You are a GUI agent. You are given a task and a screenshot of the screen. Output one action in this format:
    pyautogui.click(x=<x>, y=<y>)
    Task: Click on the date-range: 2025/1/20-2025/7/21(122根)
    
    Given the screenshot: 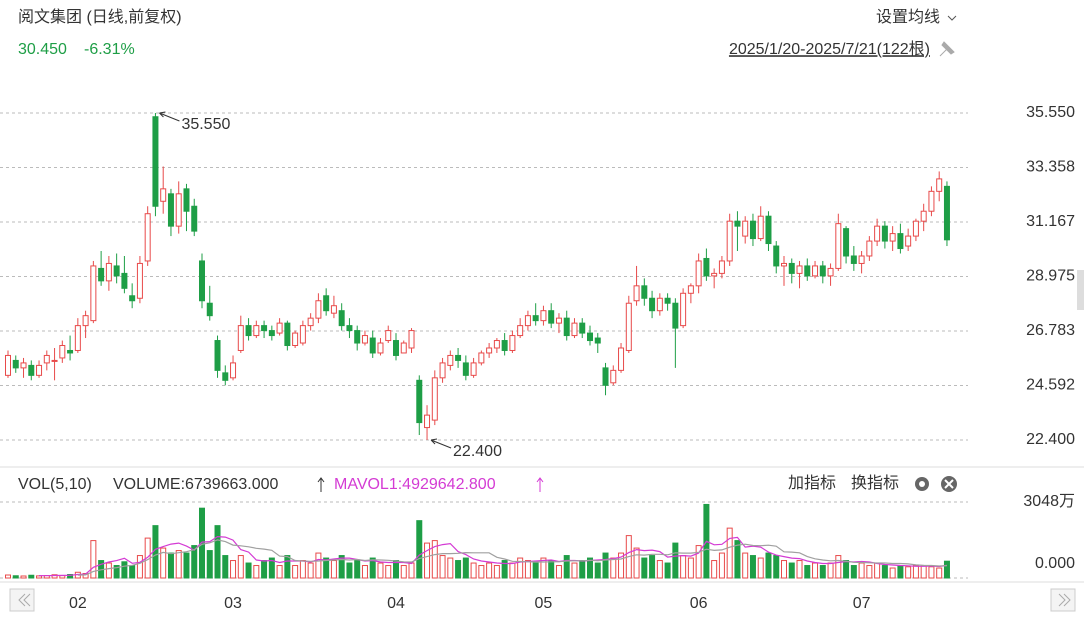 What is the action you would take?
    pyautogui.click(x=829, y=49)
    